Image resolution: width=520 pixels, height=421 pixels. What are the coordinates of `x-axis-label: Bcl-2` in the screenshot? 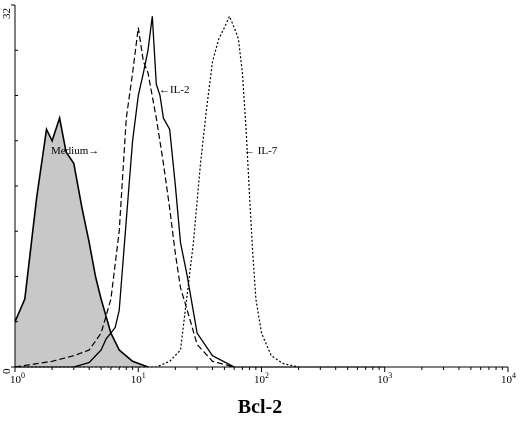 It's located at (260, 407).